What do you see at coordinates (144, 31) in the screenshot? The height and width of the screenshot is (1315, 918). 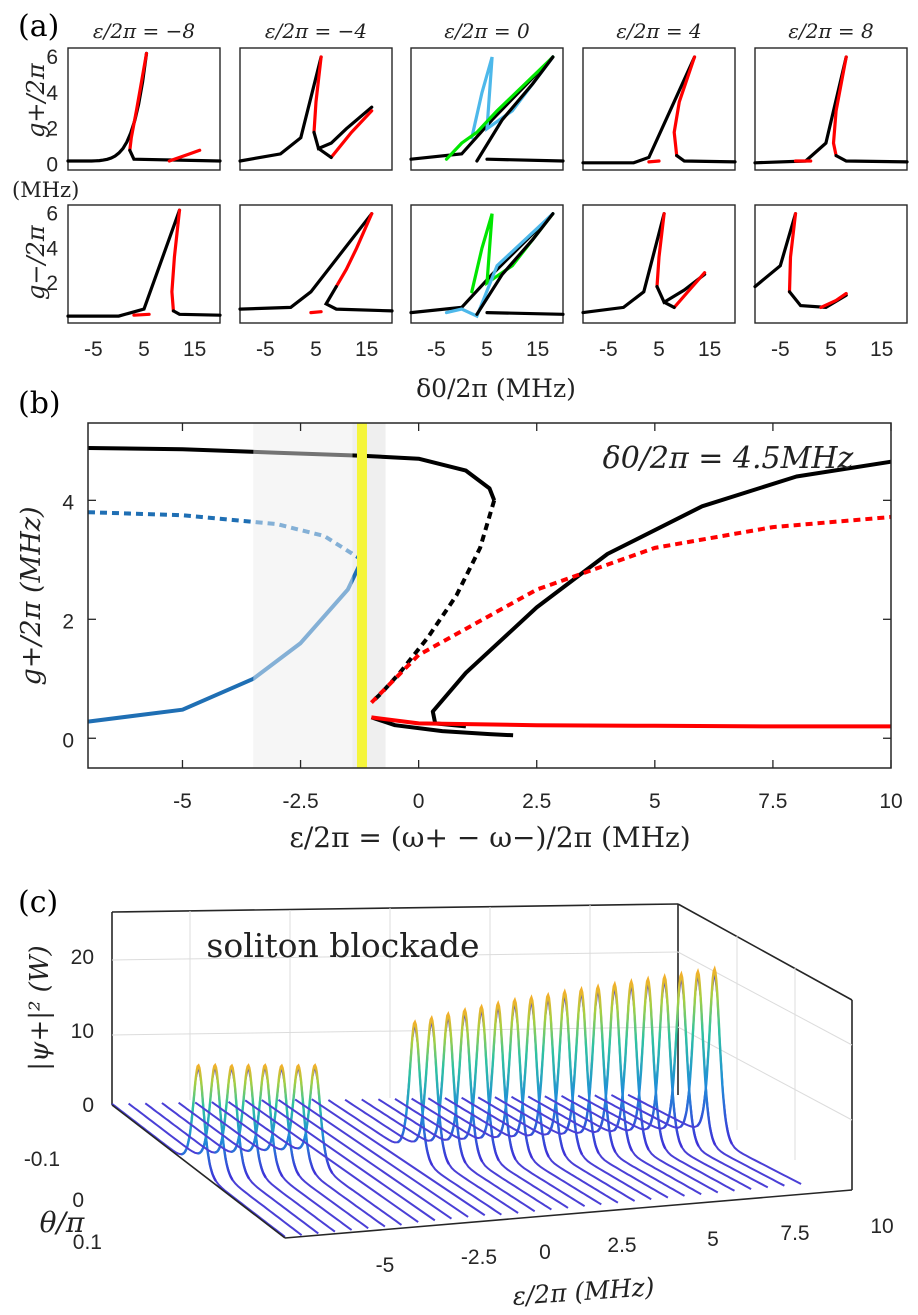 I see `column-title: ε/2π = −8` at bounding box center [144, 31].